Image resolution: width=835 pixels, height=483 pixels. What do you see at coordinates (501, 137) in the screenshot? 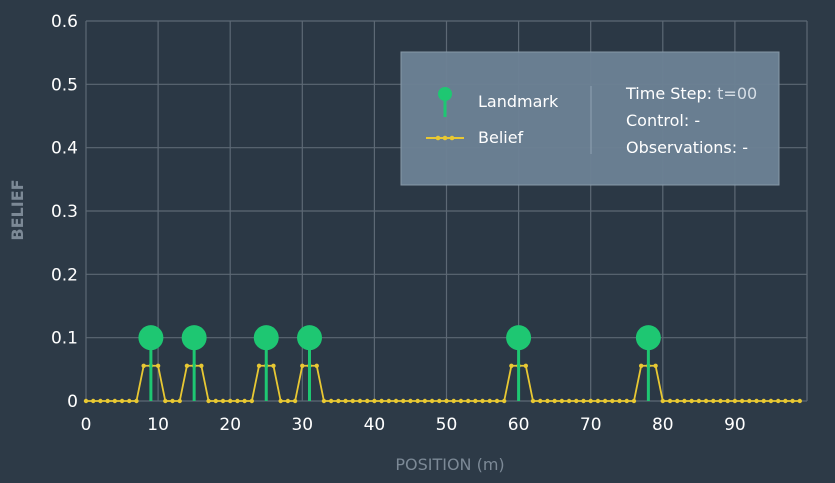
I see `legend-belief-label: Belief` at bounding box center [501, 137].